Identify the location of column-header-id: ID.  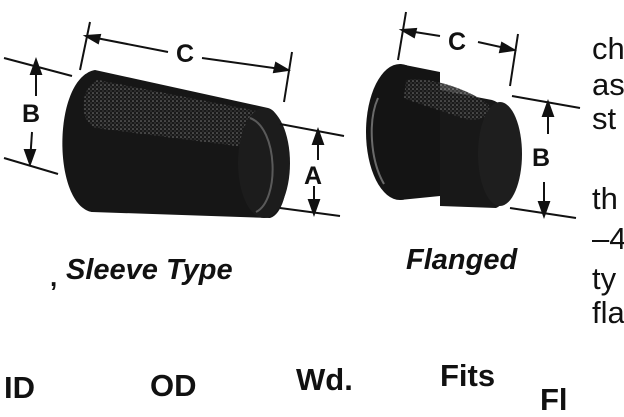
(19, 387).